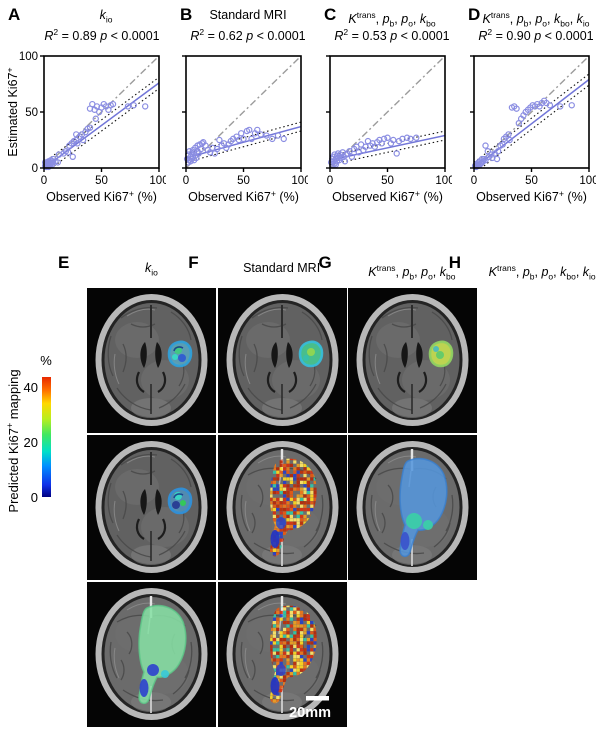  I want to click on brain-mri-H-bottom: 20mm, so click(282, 654).